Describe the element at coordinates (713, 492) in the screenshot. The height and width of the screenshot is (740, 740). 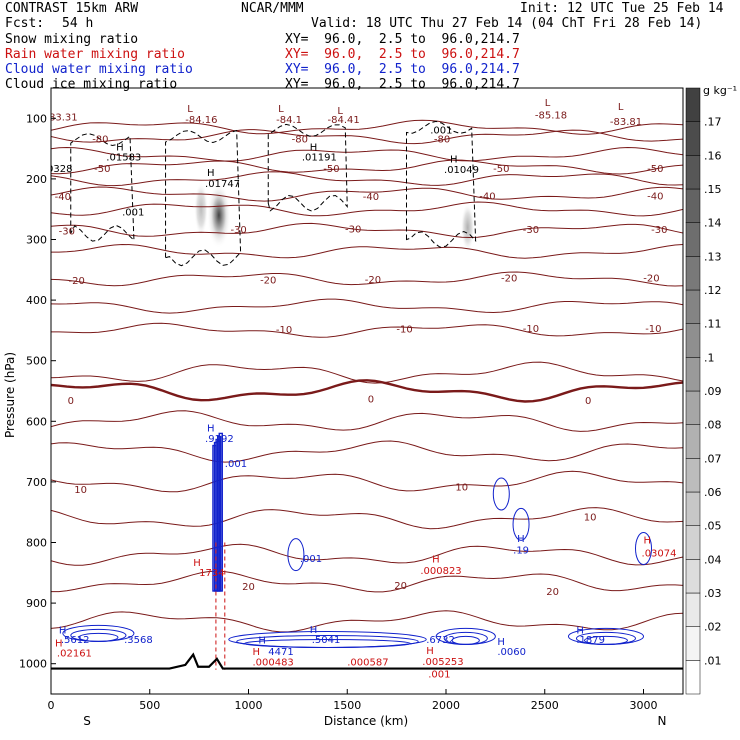
I see `colorbar-tick-label: .06` at that location.